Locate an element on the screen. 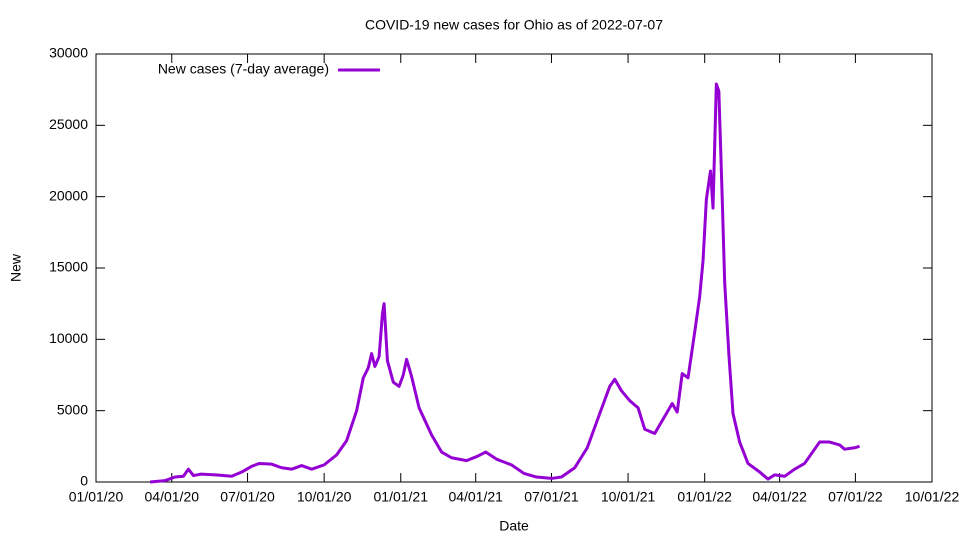  y-tick-label: 25000 is located at coordinates (68, 124).